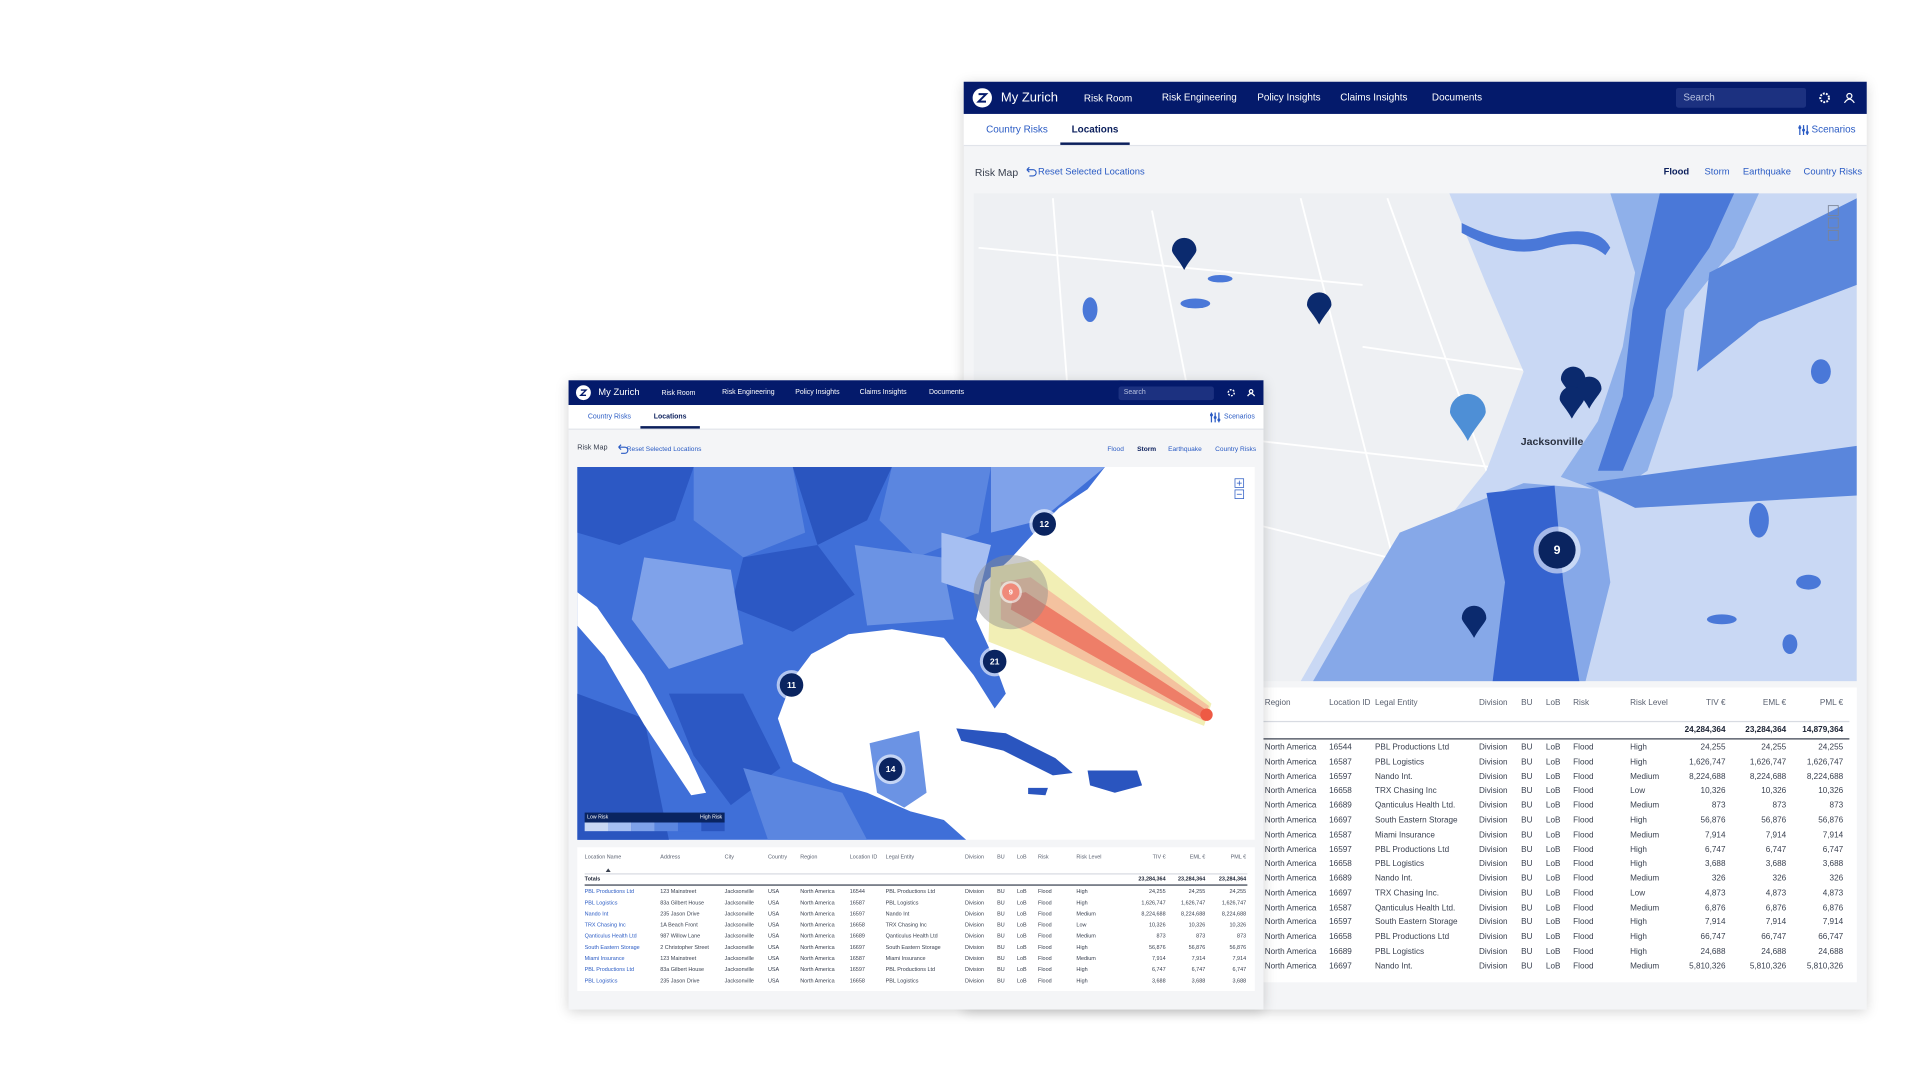 The height and width of the screenshot is (1080, 1920). Describe the element at coordinates (791, 685) in the screenshot. I see `cluster` at that location.